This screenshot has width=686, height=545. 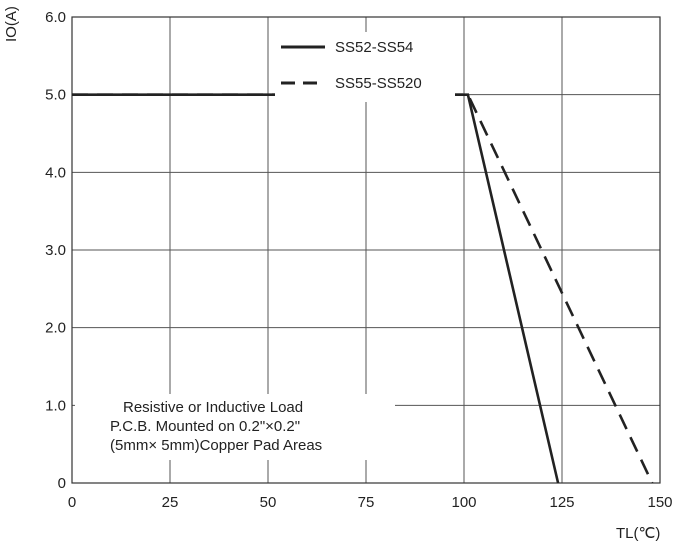 What do you see at coordinates (213, 407) in the screenshot?
I see `annotation-line-1: Resistive or Inductive Load` at bounding box center [213, 407].